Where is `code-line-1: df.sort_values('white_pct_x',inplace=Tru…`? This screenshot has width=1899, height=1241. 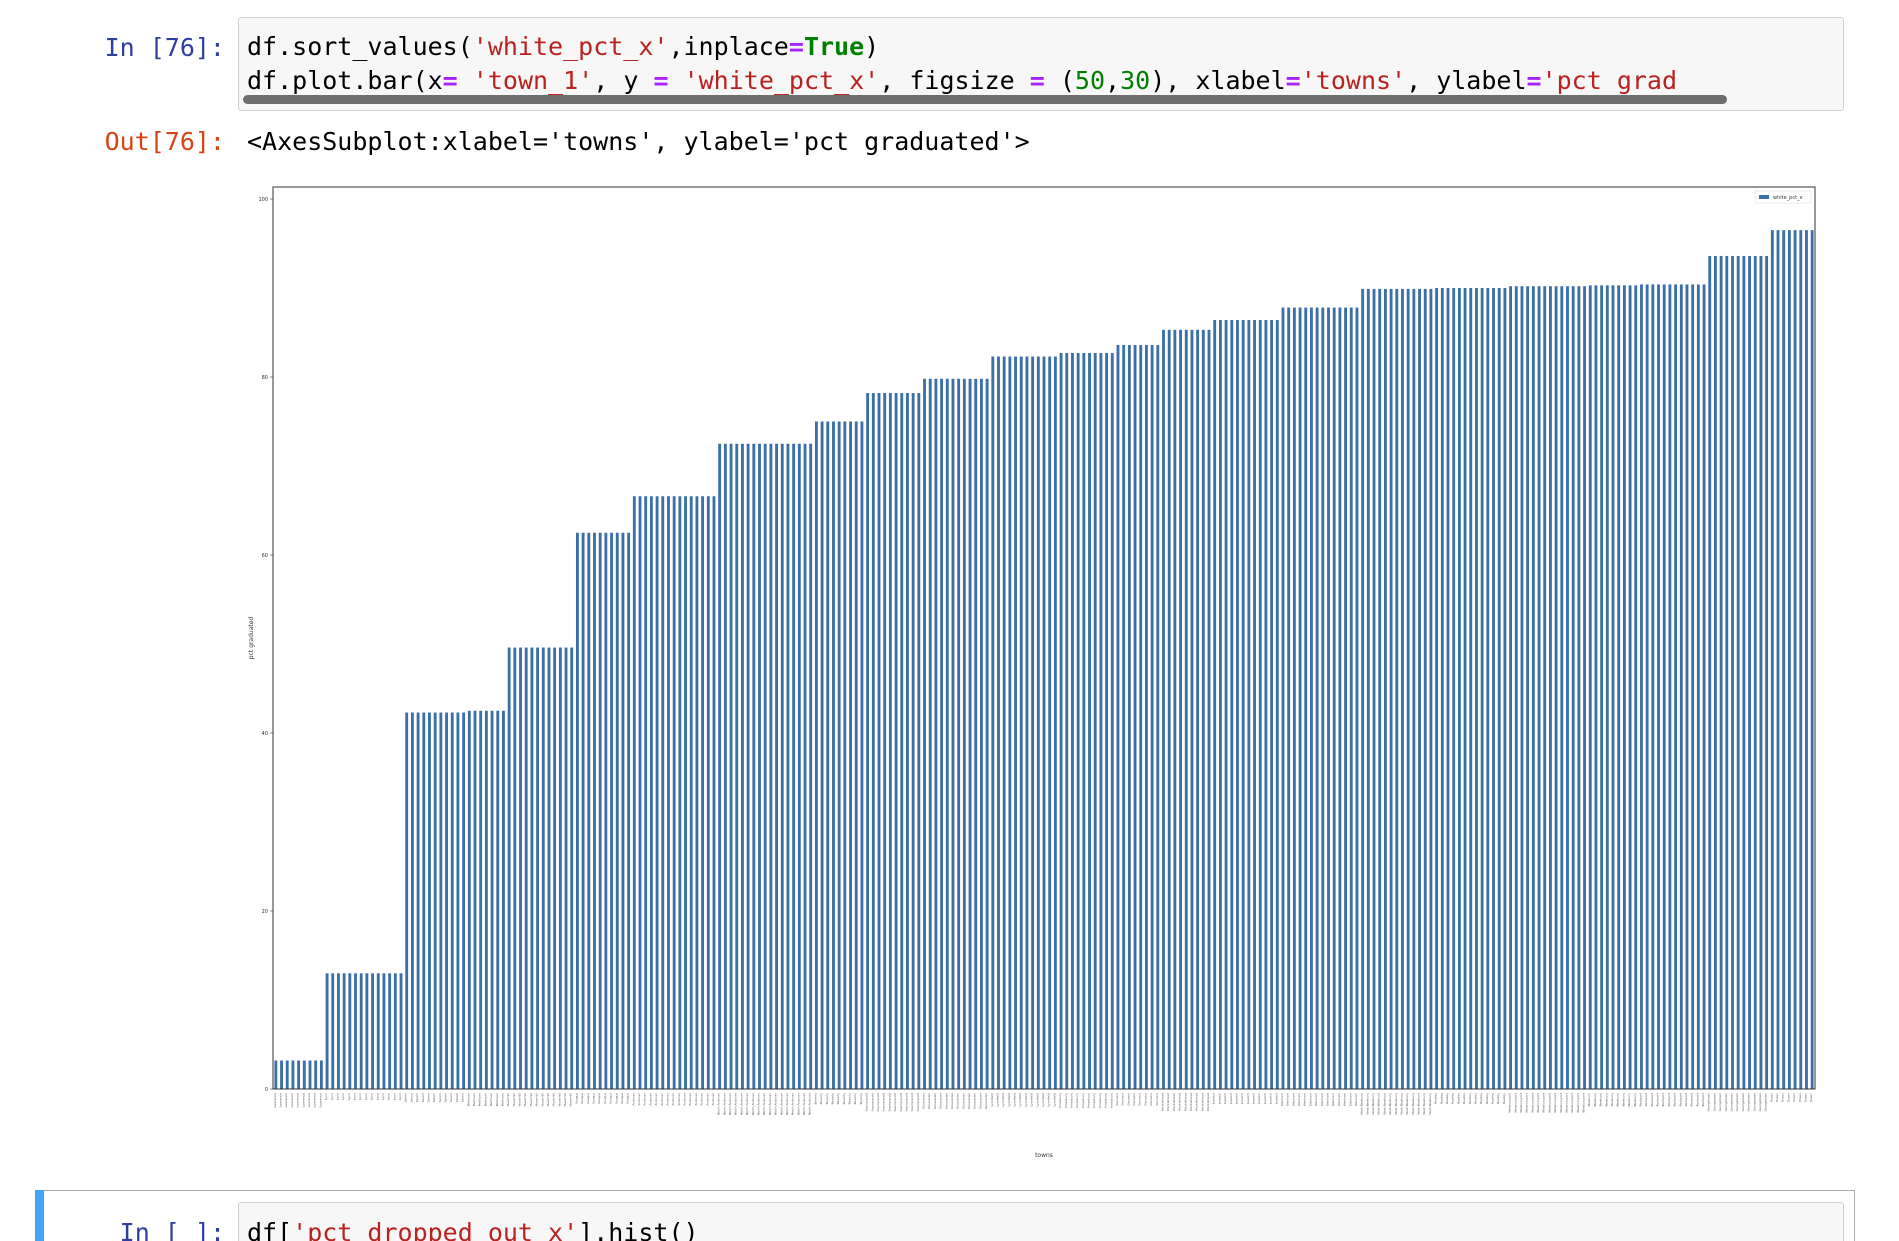
code-line-1: df.sort_values('white_pct_x',inplace=Tru… is located at coordinates (563, 46).